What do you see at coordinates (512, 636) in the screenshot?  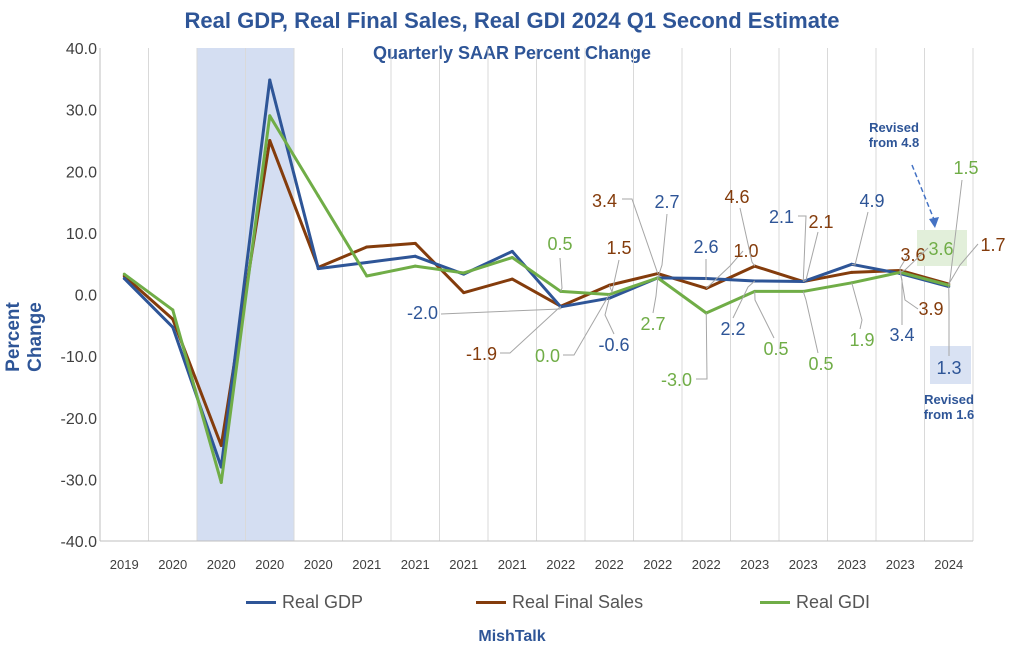 I see `credit-mishtalk: MishTalk` at bounding box center [512, 636].